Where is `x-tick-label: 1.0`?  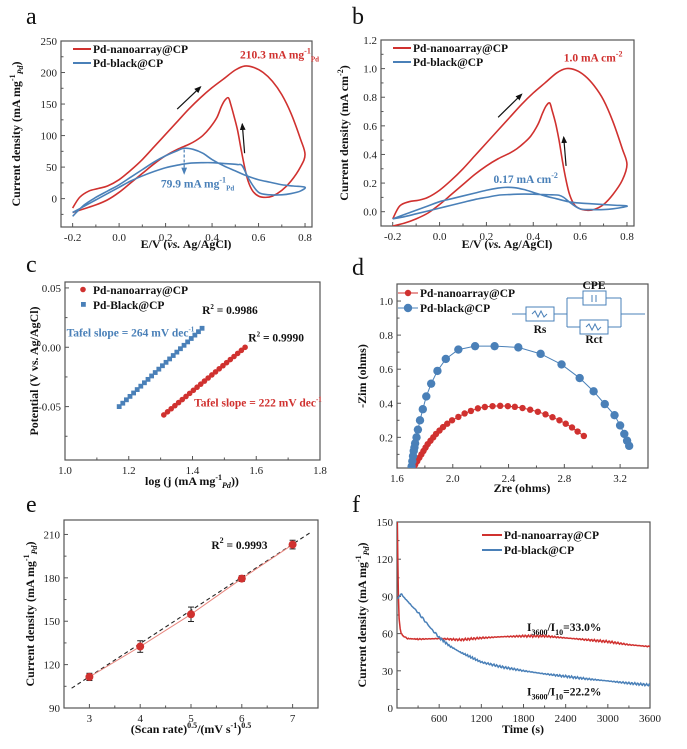
x-tick-label: 1.0 is located at coordinates (65, 471).